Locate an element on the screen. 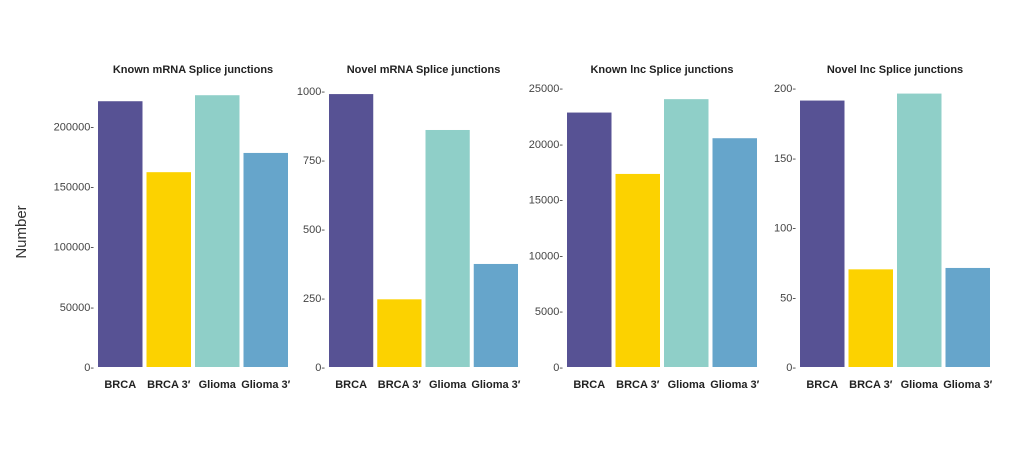  chart-title: Novel mRNA Splice junctions is located at coordinates (424, 70).